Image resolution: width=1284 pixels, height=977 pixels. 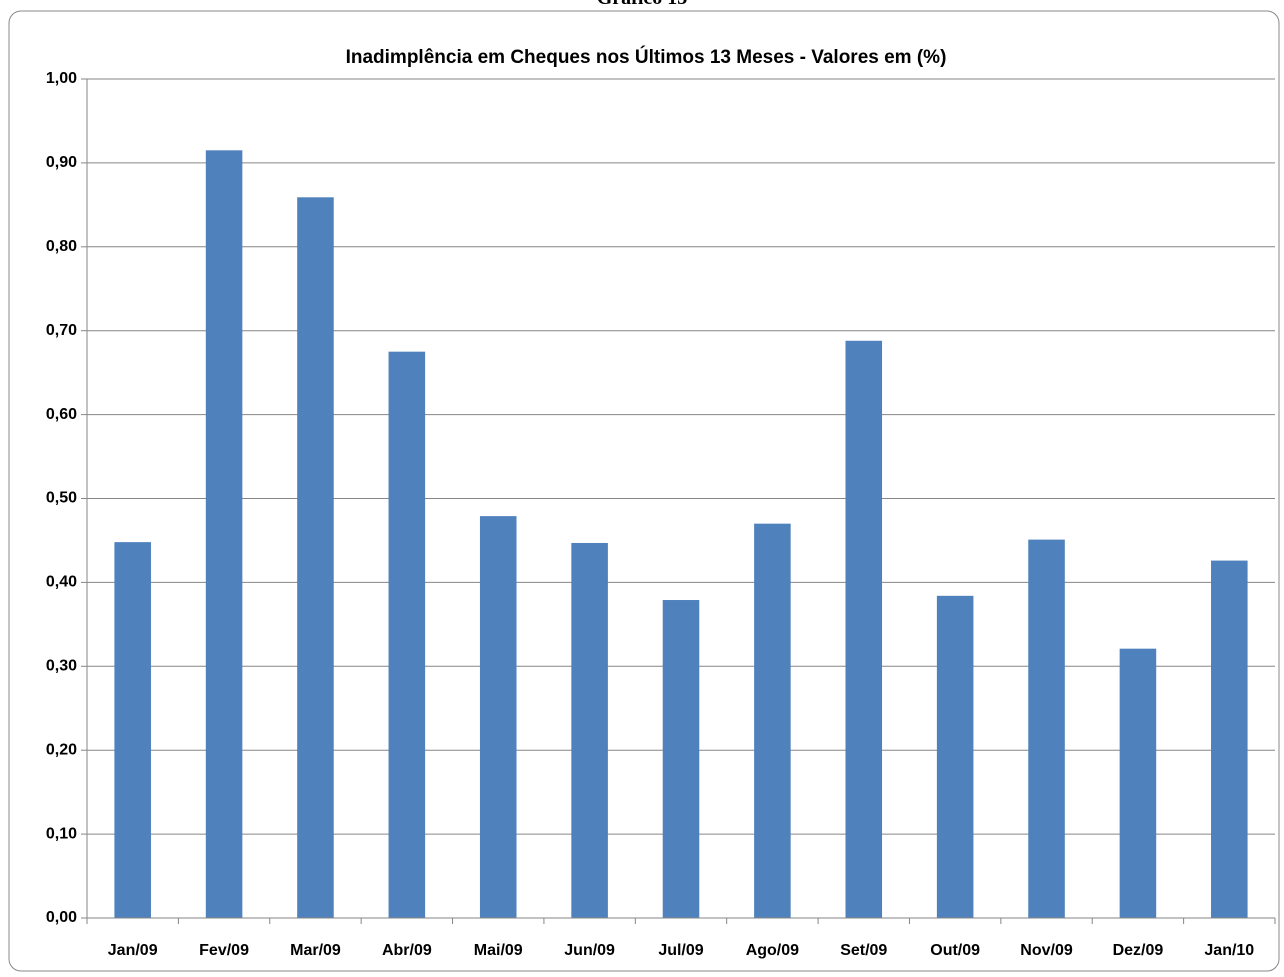 I want to click on x-tick-label: Abr/09, so click(x=407, y=950).